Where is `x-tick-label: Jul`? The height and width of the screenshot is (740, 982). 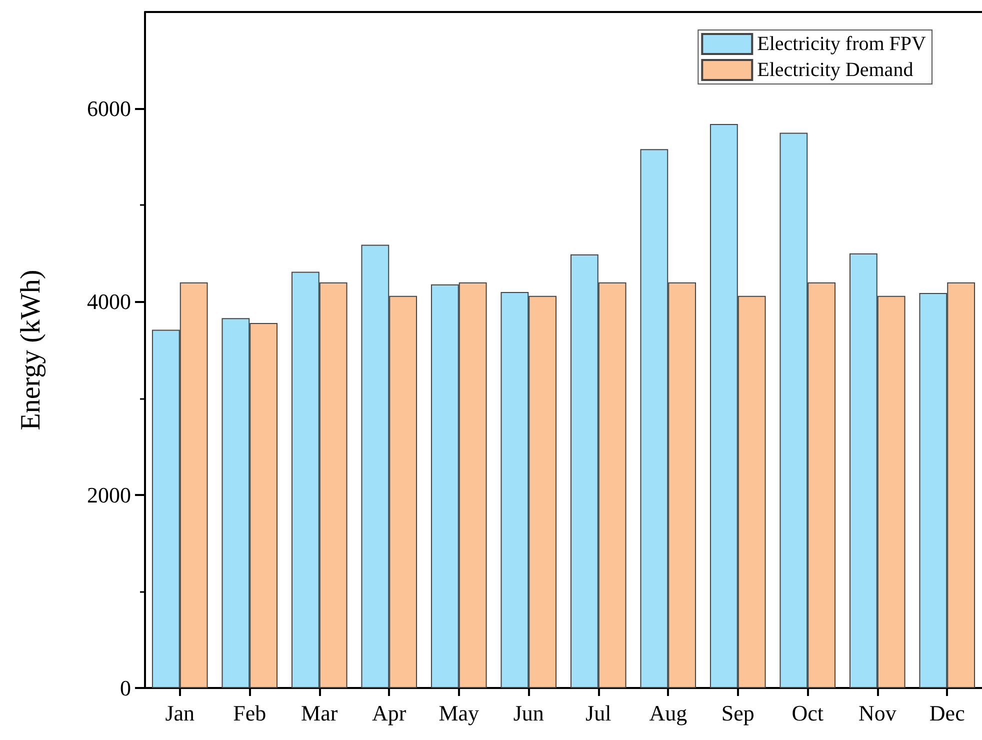 x-tick-label: Jul is located at coordinates (599, 713).